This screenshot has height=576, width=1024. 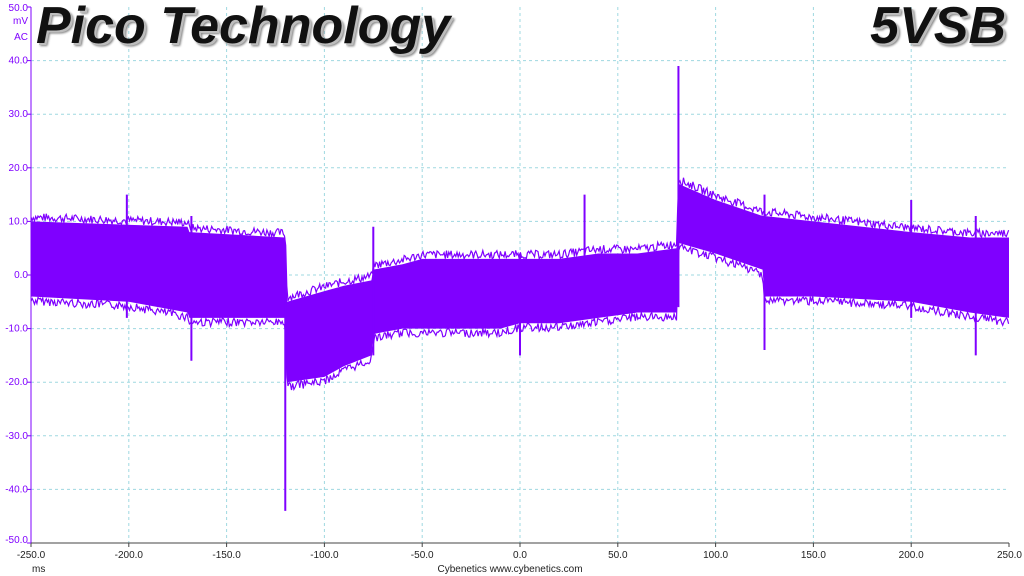 What do you see at coordinates (422, 555) in the screenshot?
I see `x-tick-label: -50.0` at bounding box center [422, 555].